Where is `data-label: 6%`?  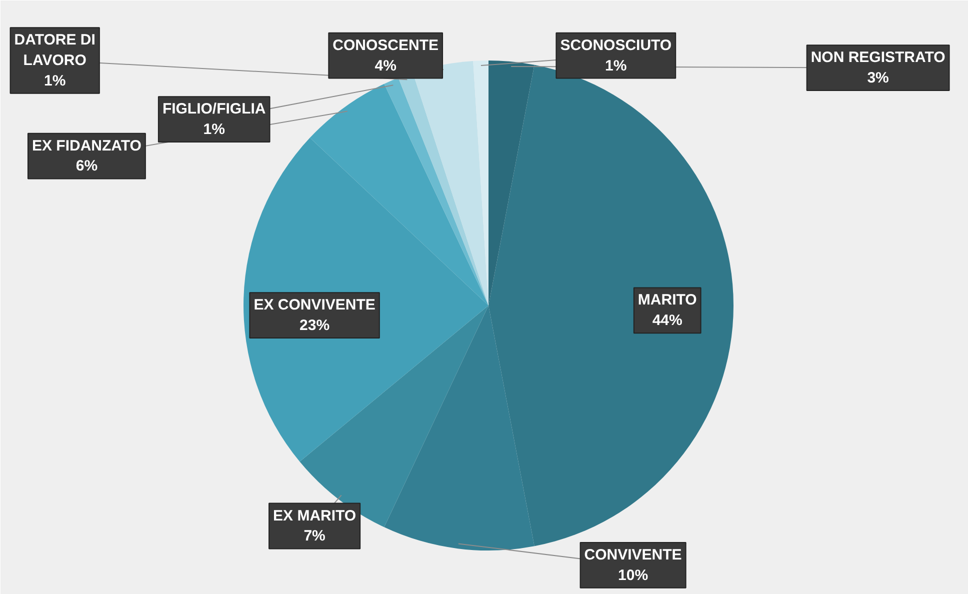
data-label: 6% is located at coordinates (87, 166).